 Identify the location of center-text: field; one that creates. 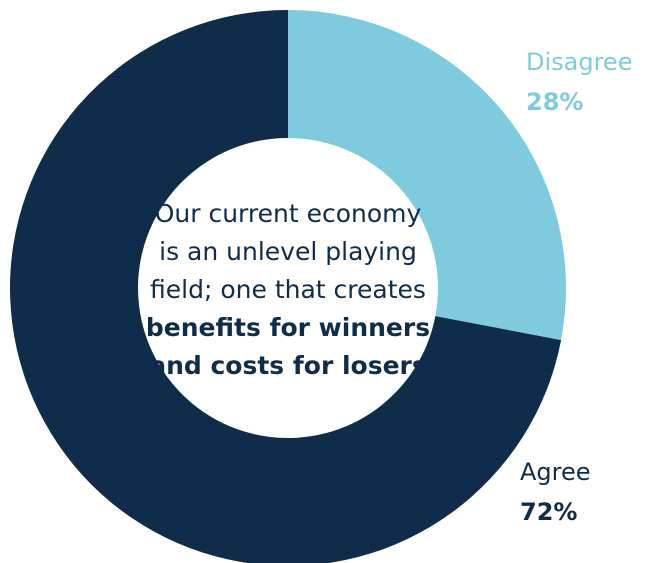
(288, 289).